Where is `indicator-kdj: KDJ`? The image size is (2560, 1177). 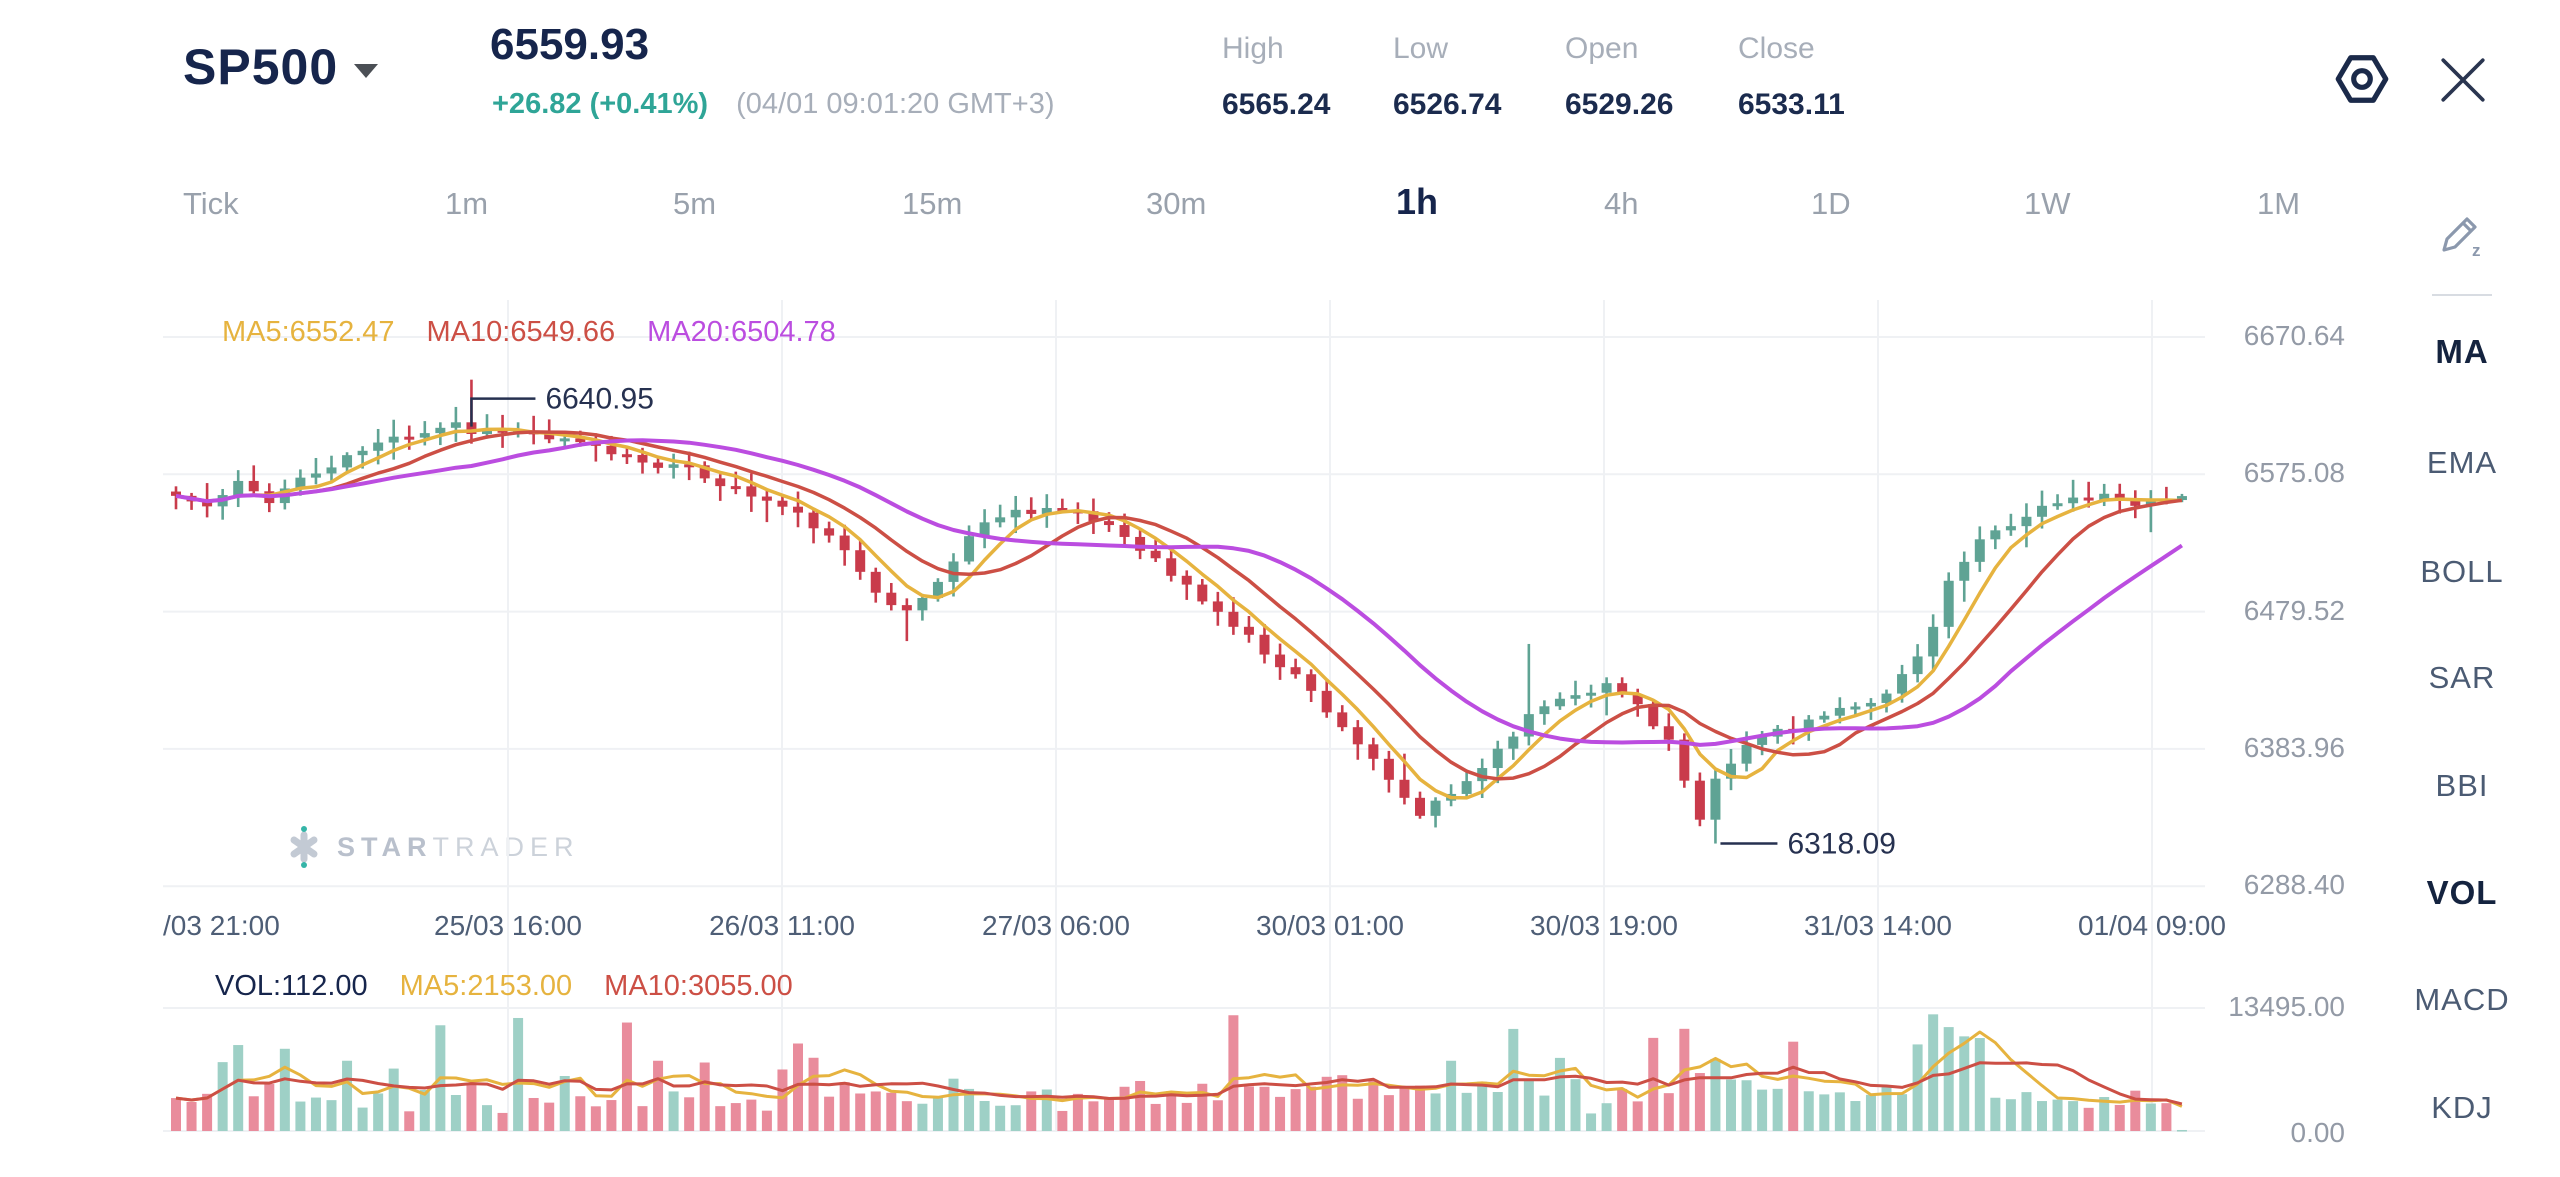 indicator-kdj: KDJ is located at coordinates (2462, 1107).